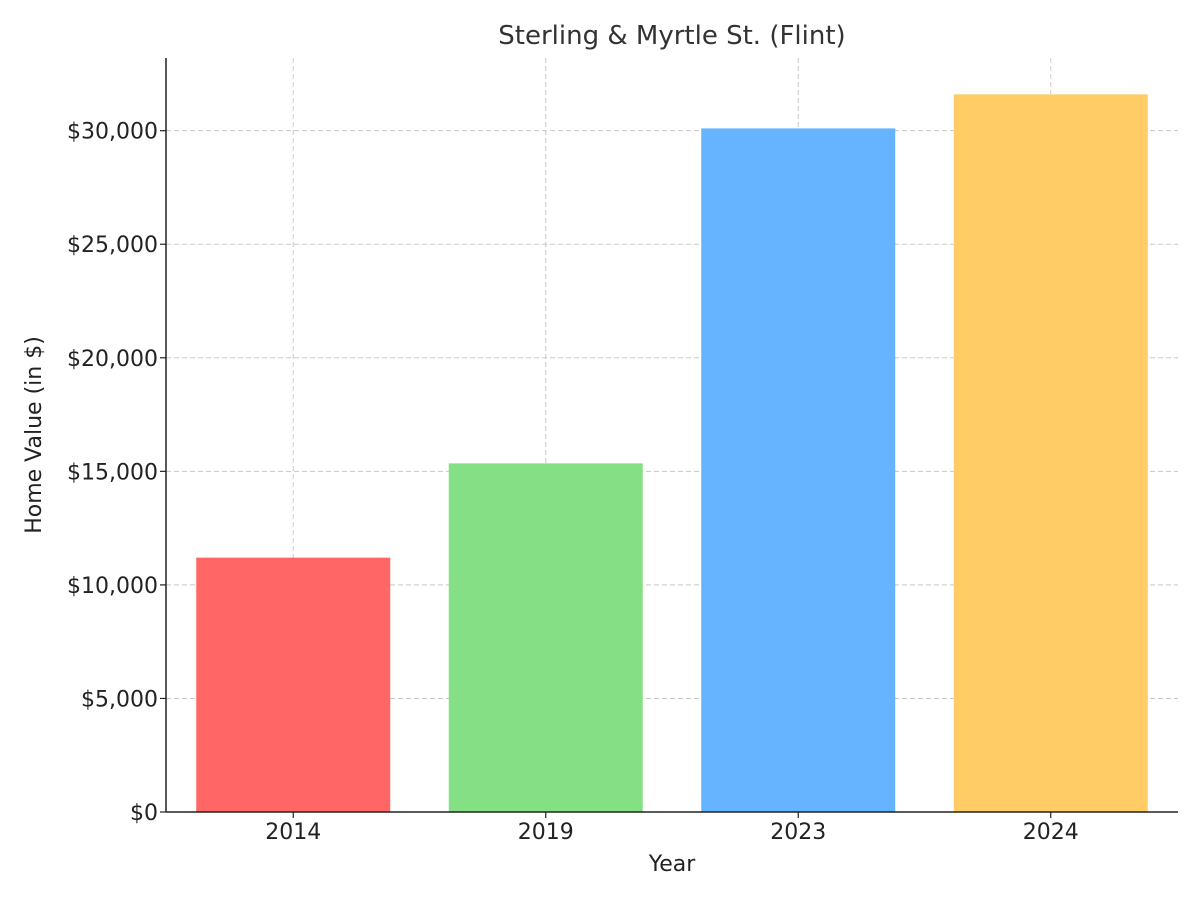 The height and width of the screenshot is (900, 1200). What do you see at coordinates (1051, 832) in the screenshot?
I see `x-tick-label: 2024` at bounding box center [1051, 832].